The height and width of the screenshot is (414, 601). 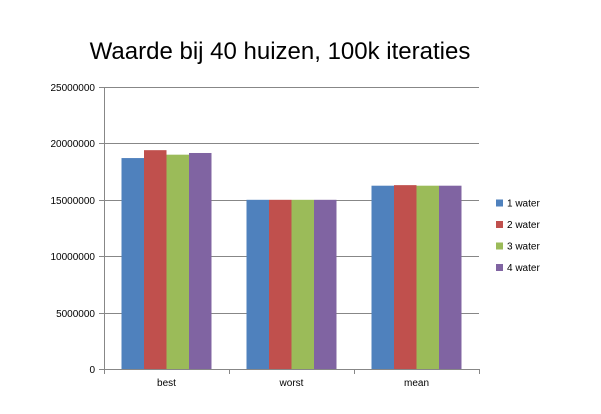 What do you see at coordinates (73, 201) in the screenshot?
I see `y-tick-label: 15000000` at bounding box center [73, 201].